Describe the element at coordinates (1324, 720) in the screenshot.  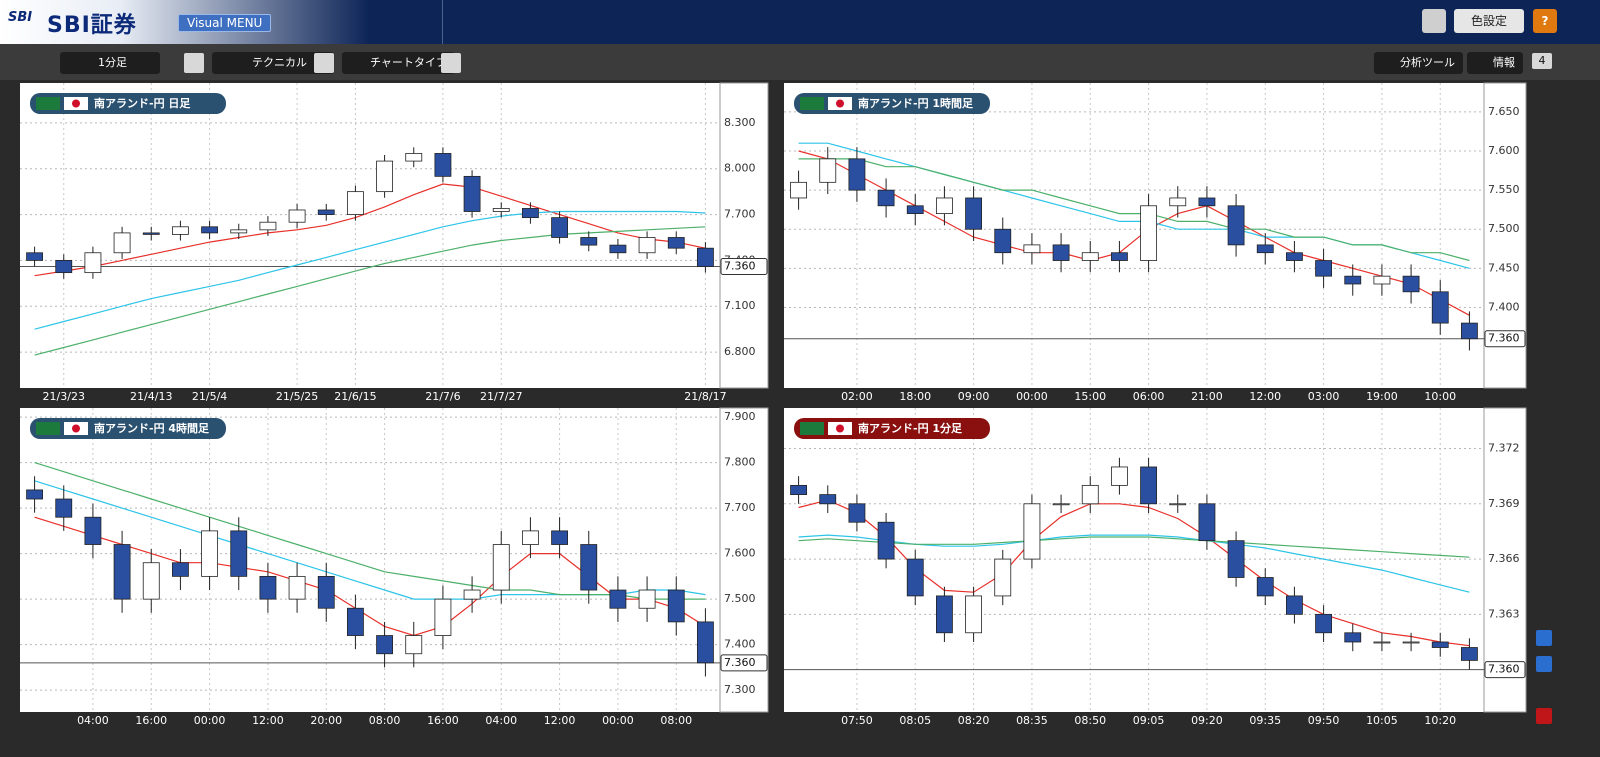
I see `x-tick-label: 09:50` at that location.